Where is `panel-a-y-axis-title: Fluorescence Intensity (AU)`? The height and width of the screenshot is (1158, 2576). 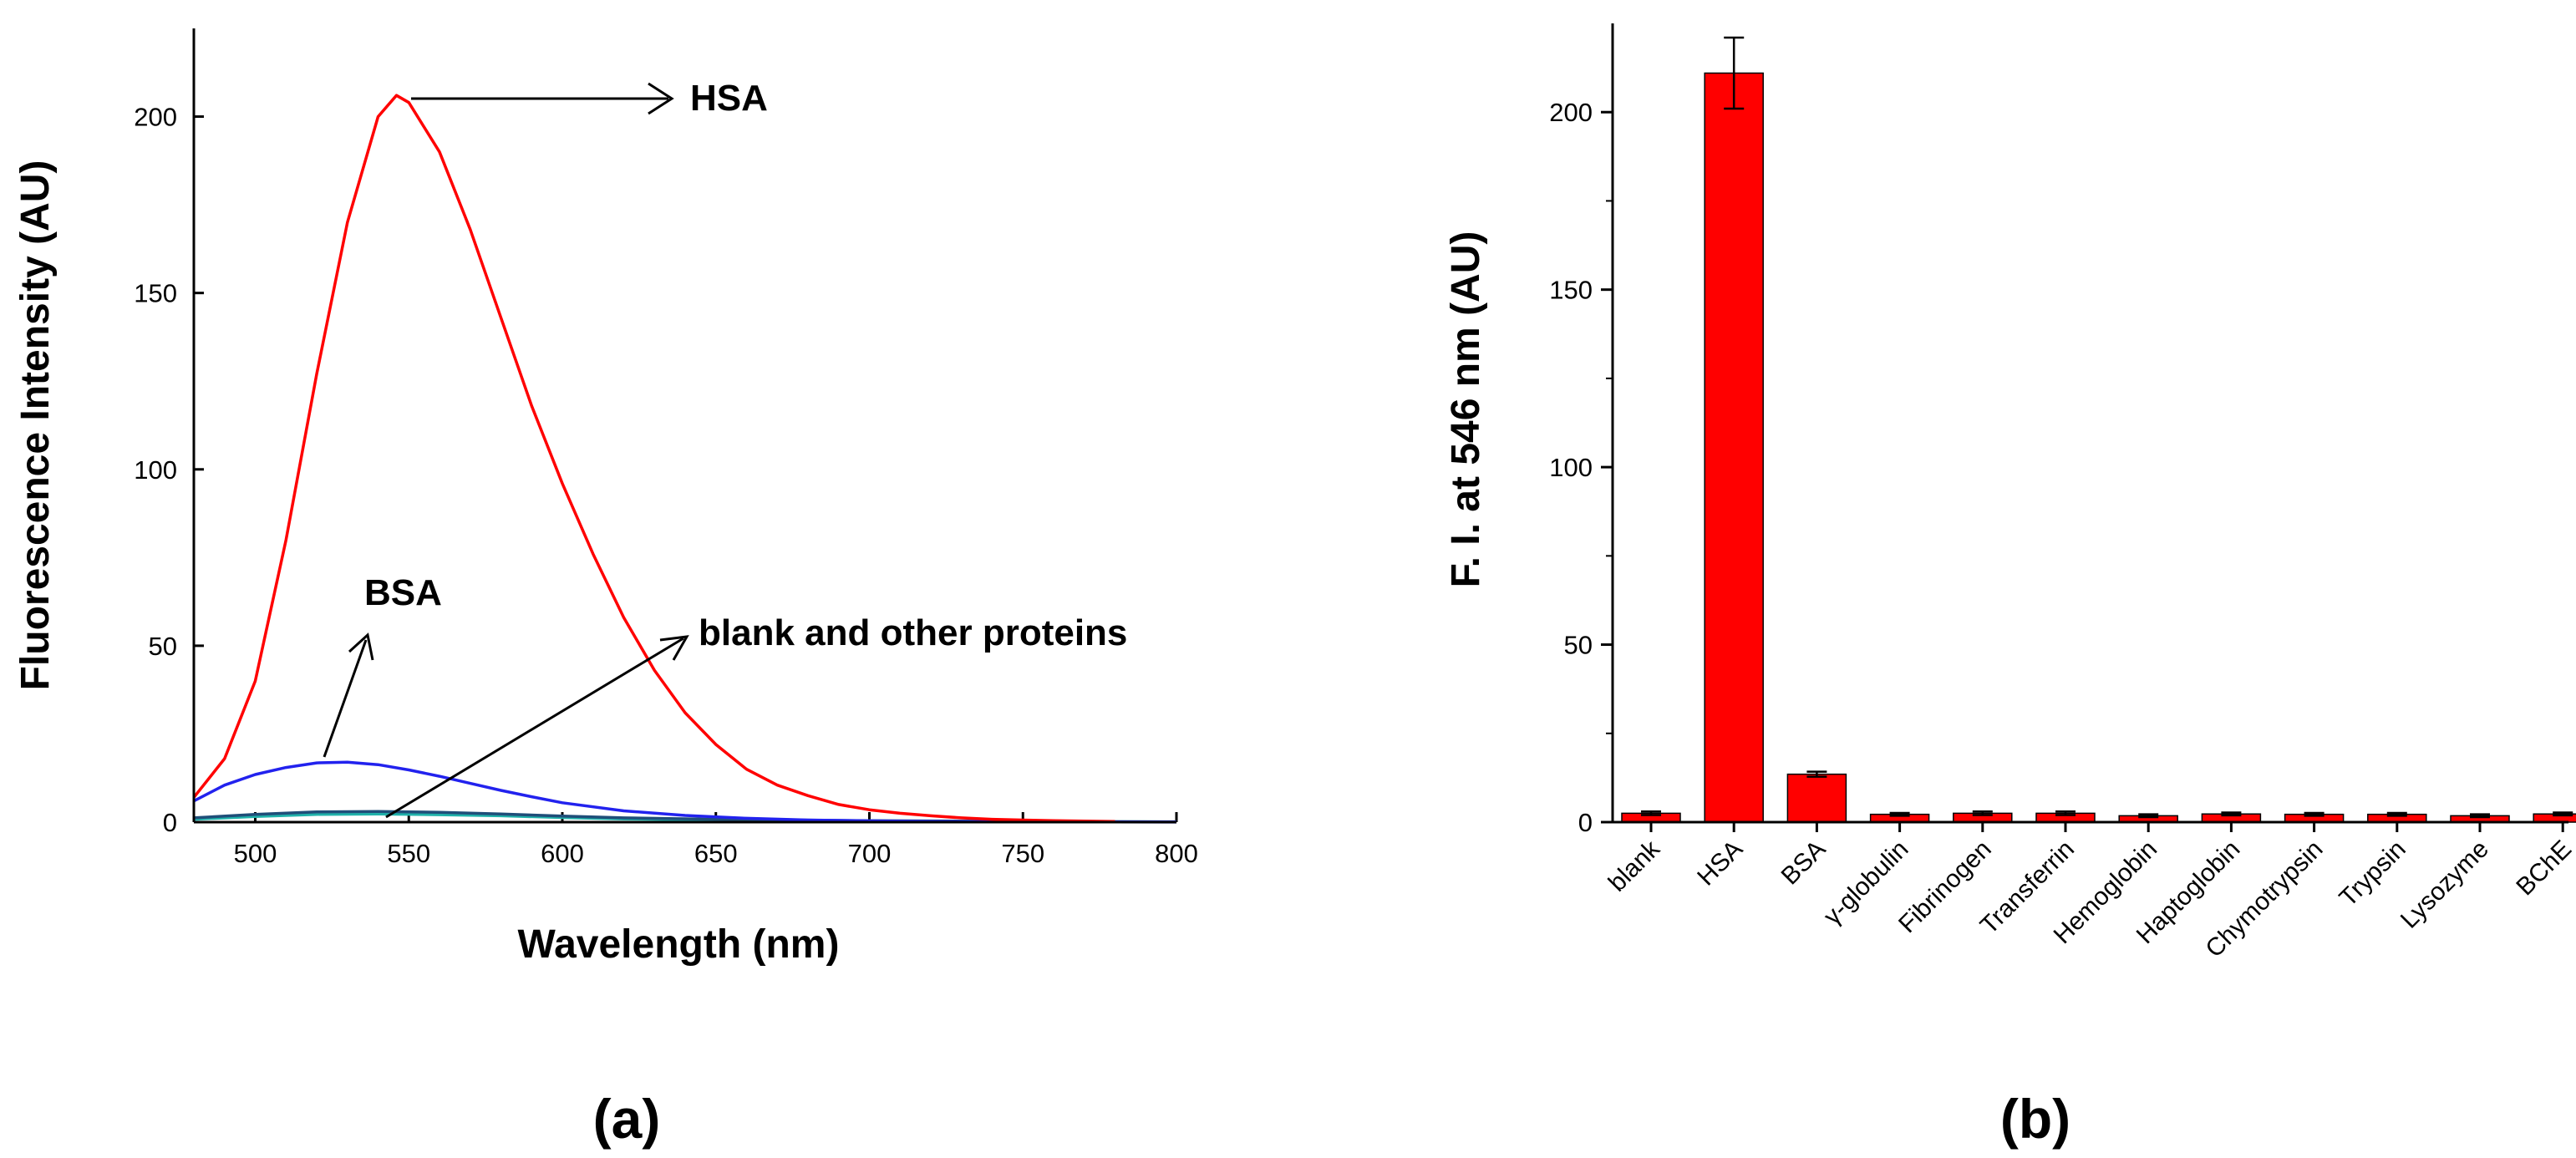 panel-a-y-axis-title: Fluorescence Intensity (AU) is located at coordinates (35, 426).